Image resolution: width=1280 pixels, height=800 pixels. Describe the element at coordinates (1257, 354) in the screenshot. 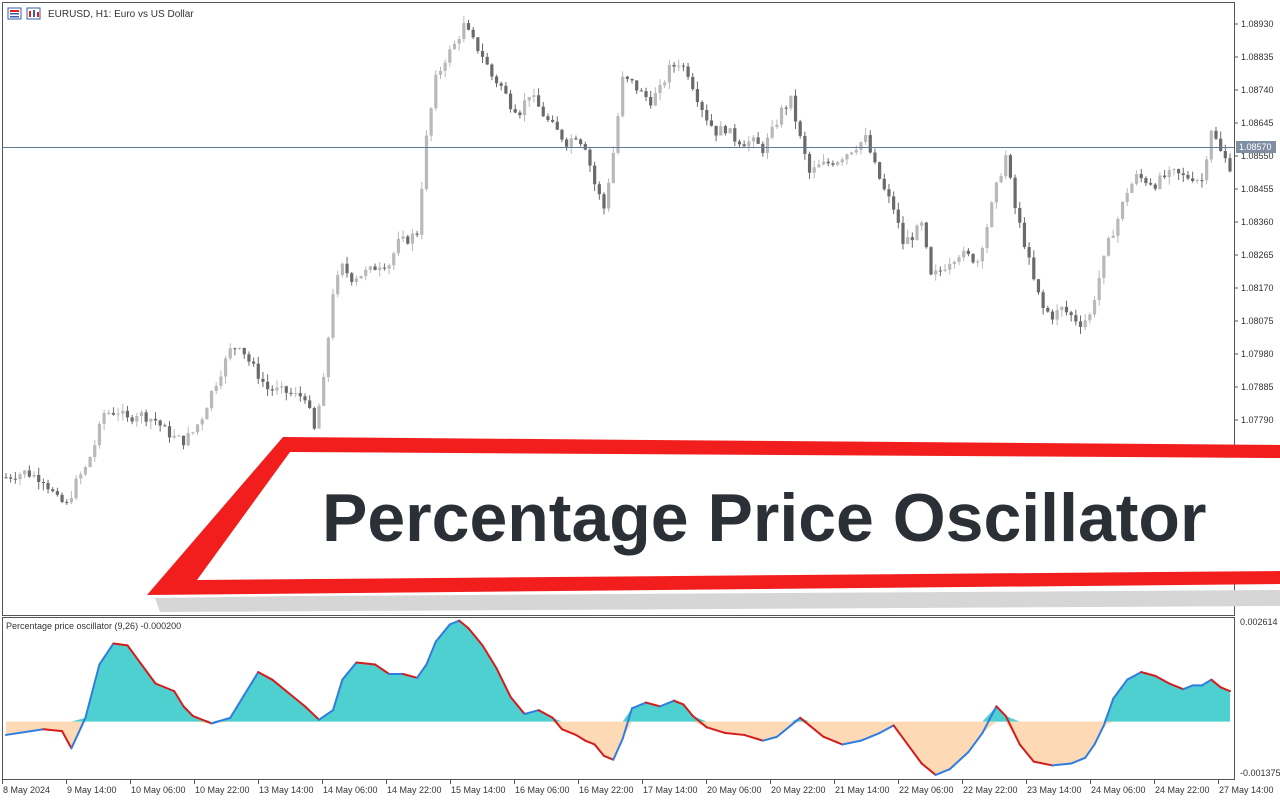

I see `price-tick-label: 1.07980` at that location.